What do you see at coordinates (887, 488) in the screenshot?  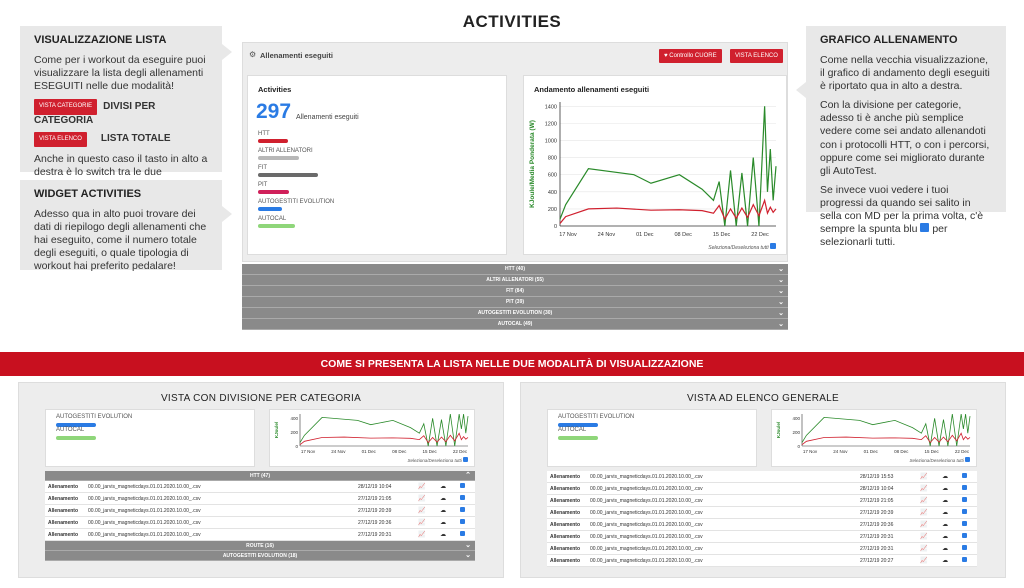 I see `row-date: 28/12/19 10:04` at bounding box center [887, 488].